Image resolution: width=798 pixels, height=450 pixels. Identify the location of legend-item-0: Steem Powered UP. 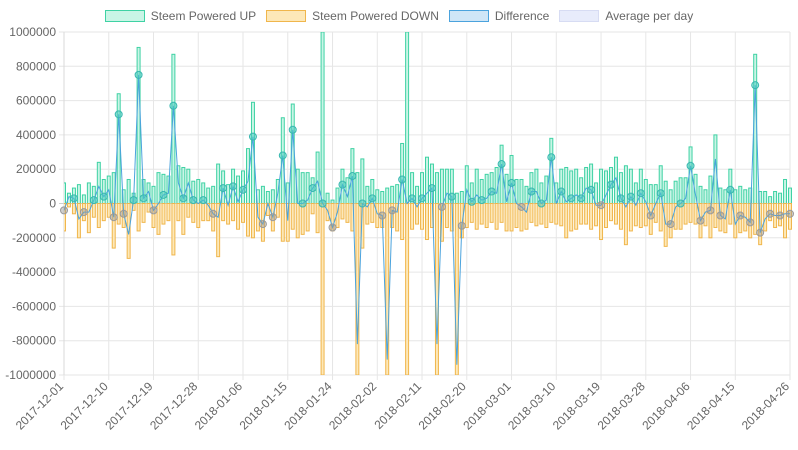
(180, 16).